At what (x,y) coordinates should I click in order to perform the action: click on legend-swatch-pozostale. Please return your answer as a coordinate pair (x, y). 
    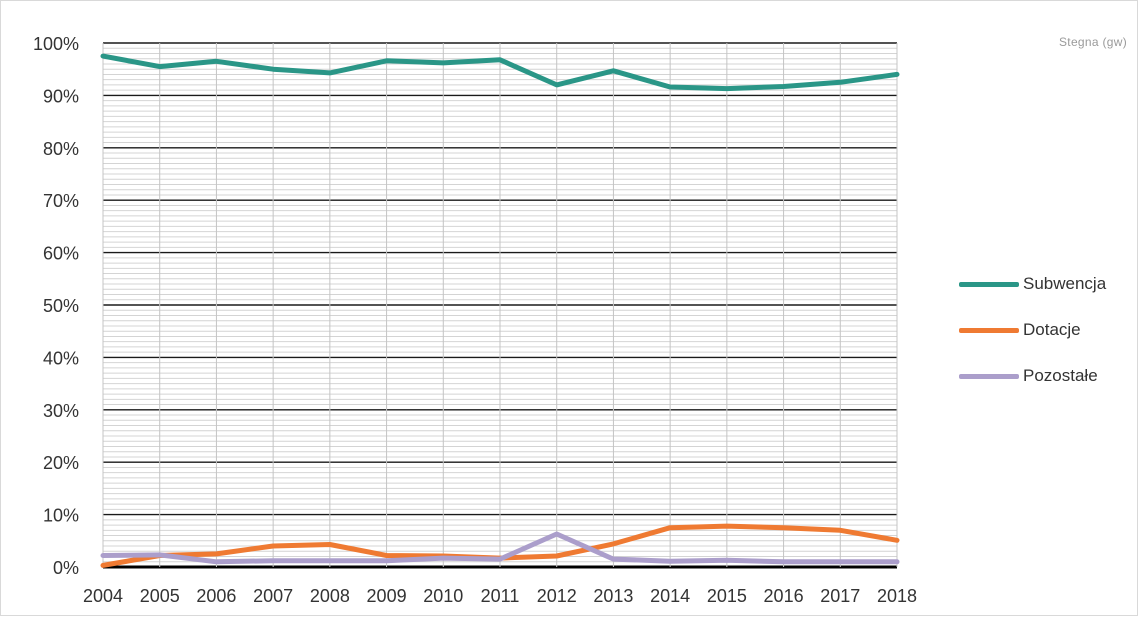
    Looking at the image, I should click on (989, 376).